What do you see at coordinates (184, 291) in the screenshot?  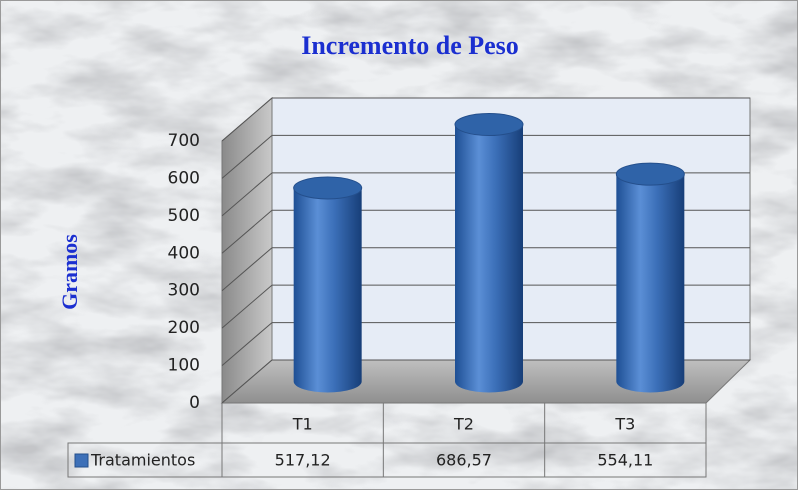 I see `y-tick-label: 300` at bounding box center [184, 291].